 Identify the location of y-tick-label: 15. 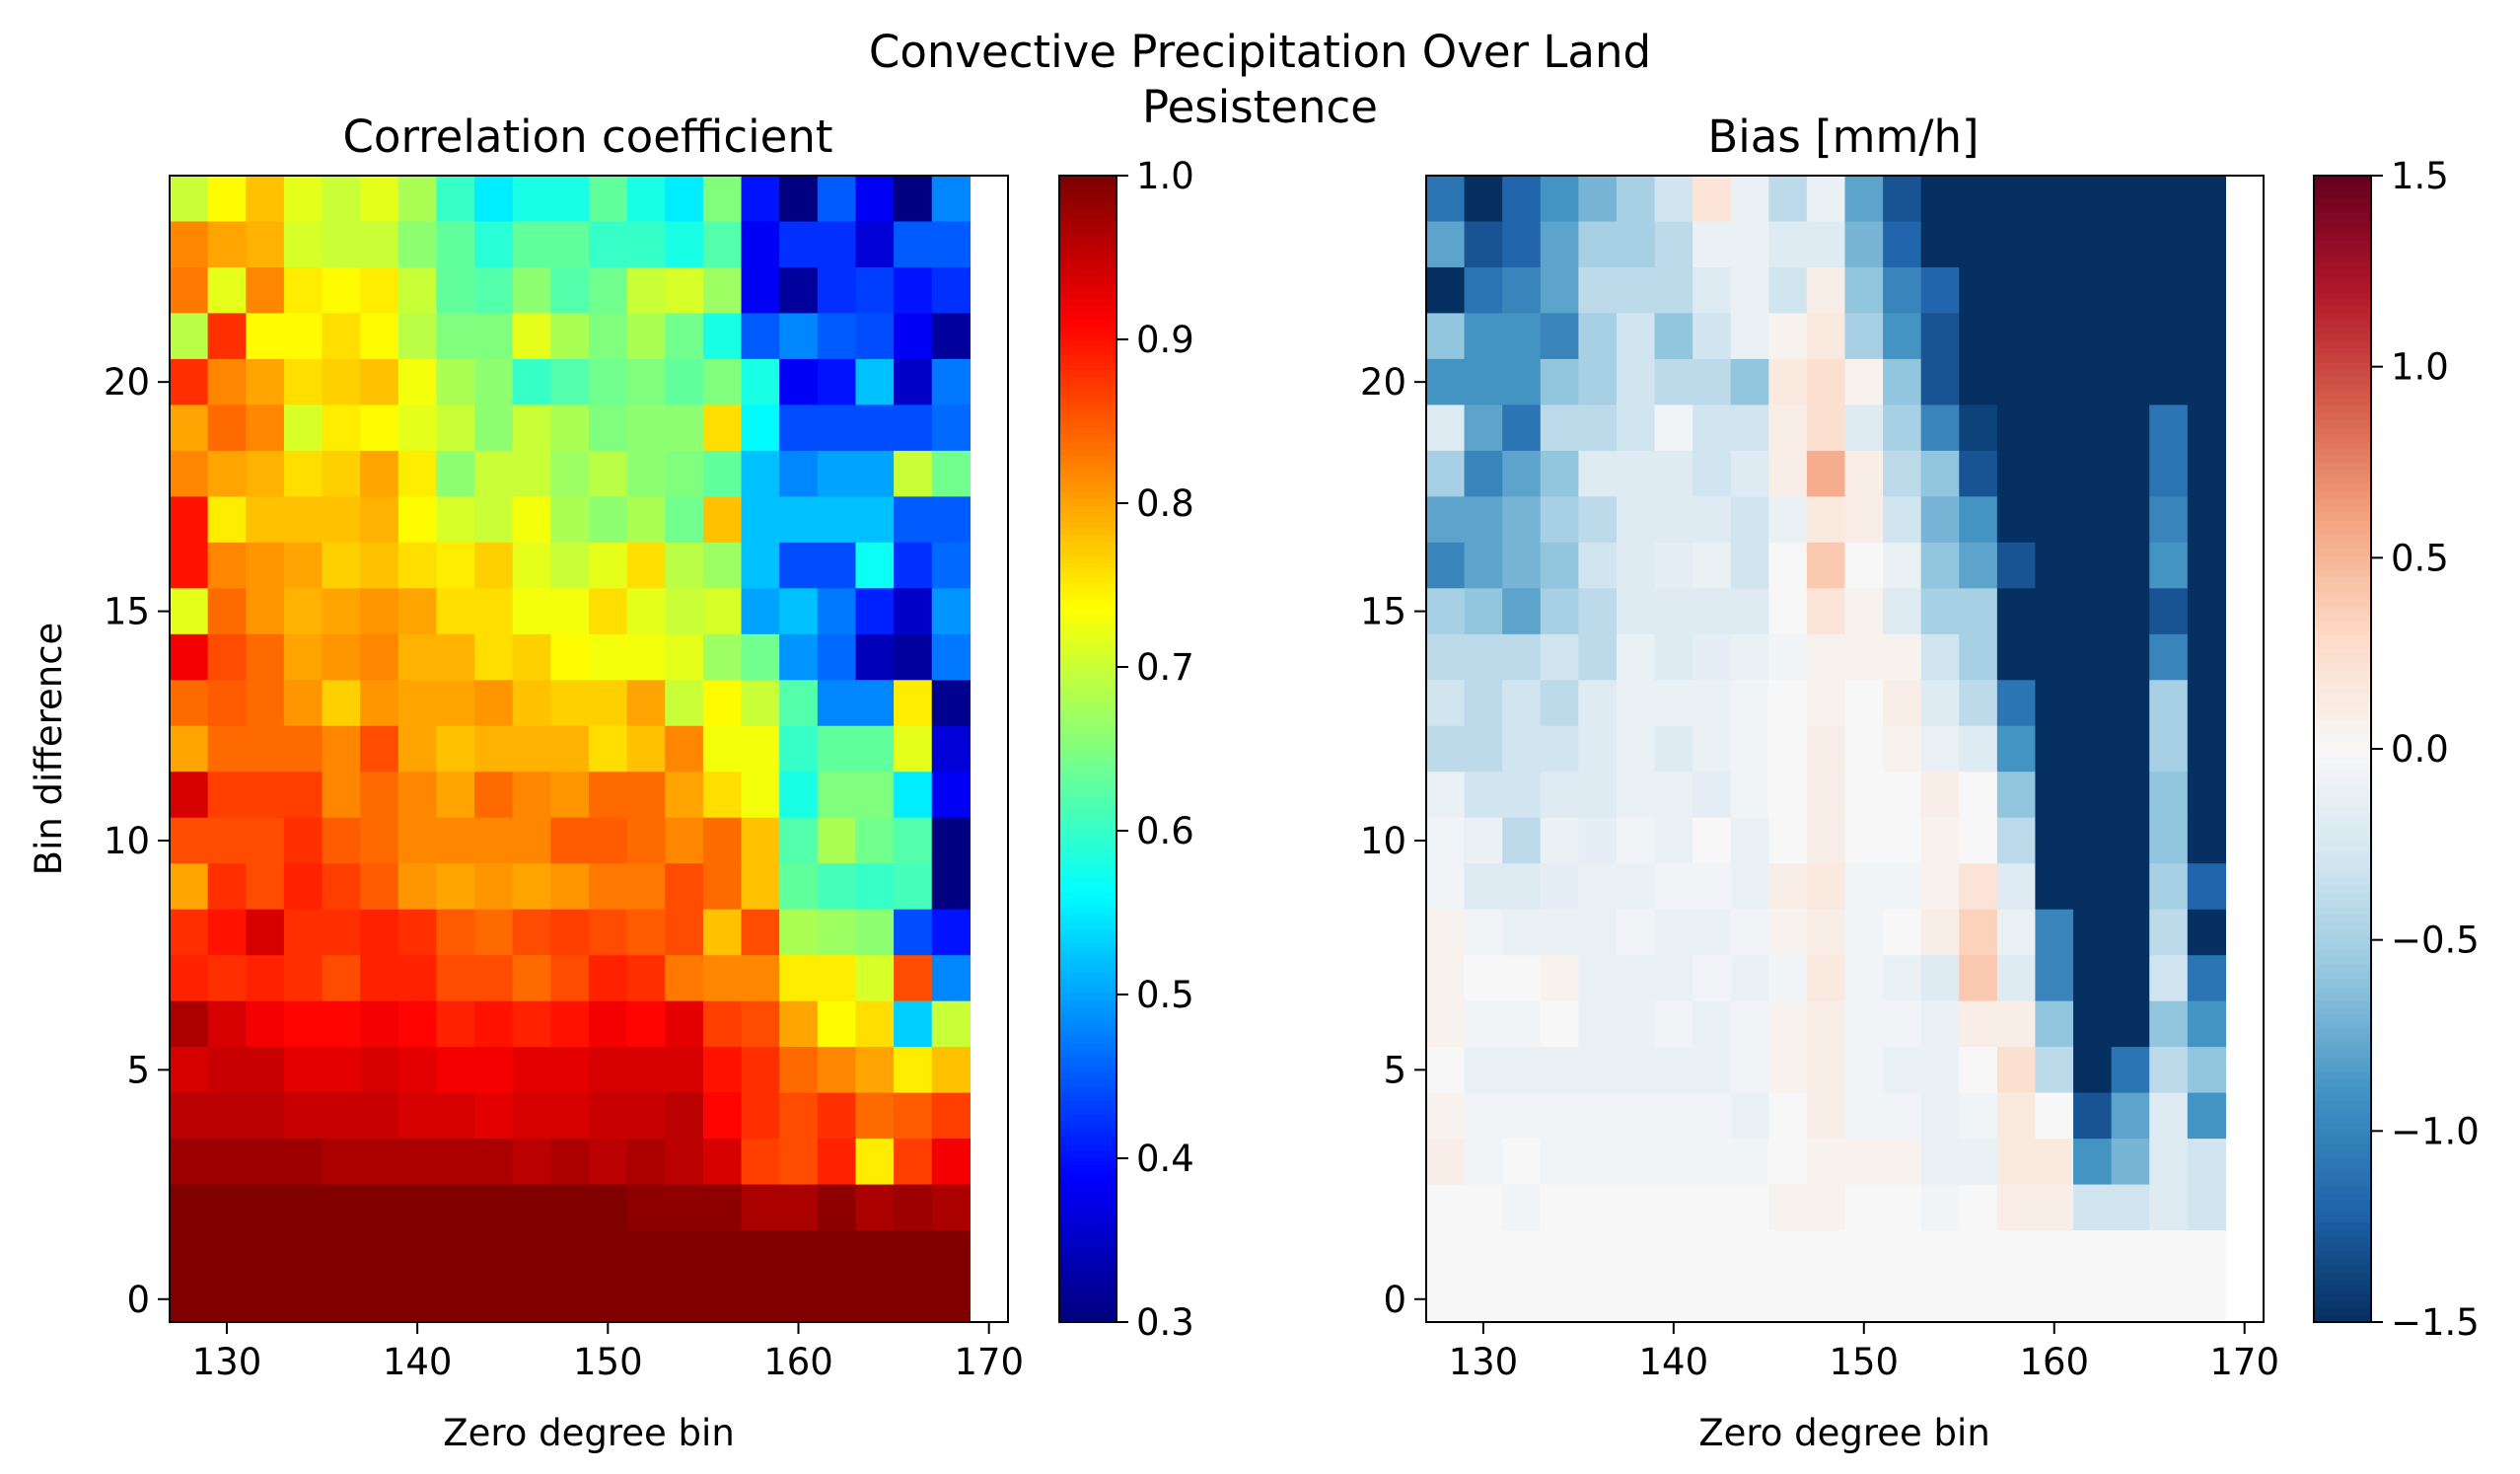
(1383, 612).